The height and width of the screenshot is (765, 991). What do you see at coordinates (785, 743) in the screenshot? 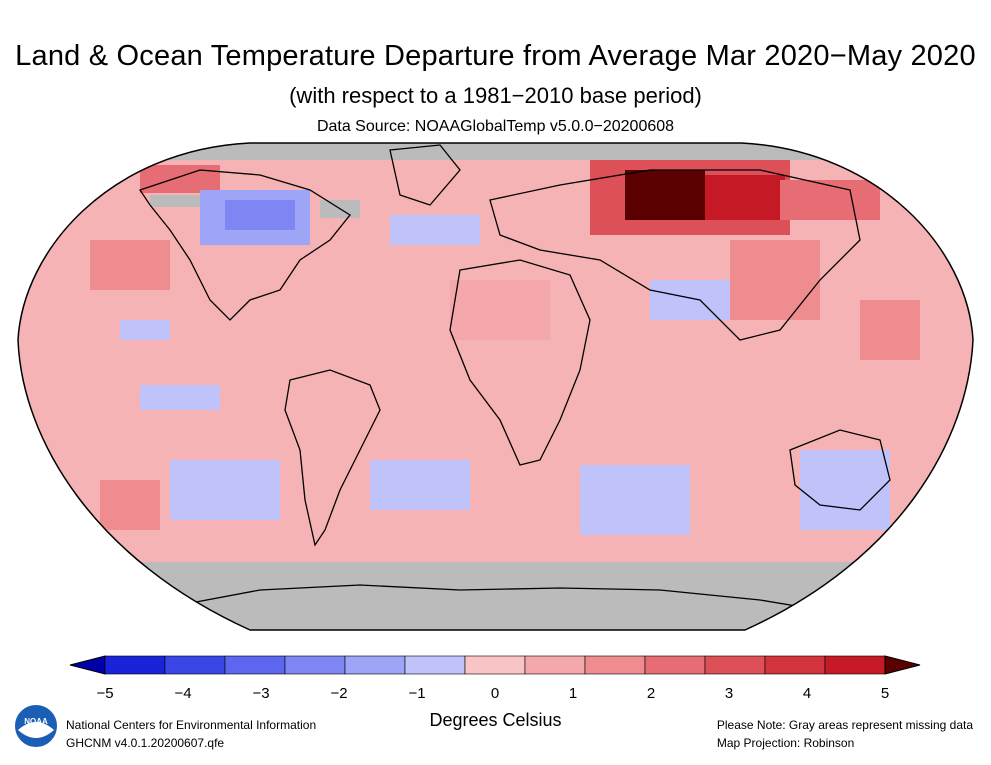
I see `footer-projection: Map Projection: Robinson` at bounding box center [785, 743].